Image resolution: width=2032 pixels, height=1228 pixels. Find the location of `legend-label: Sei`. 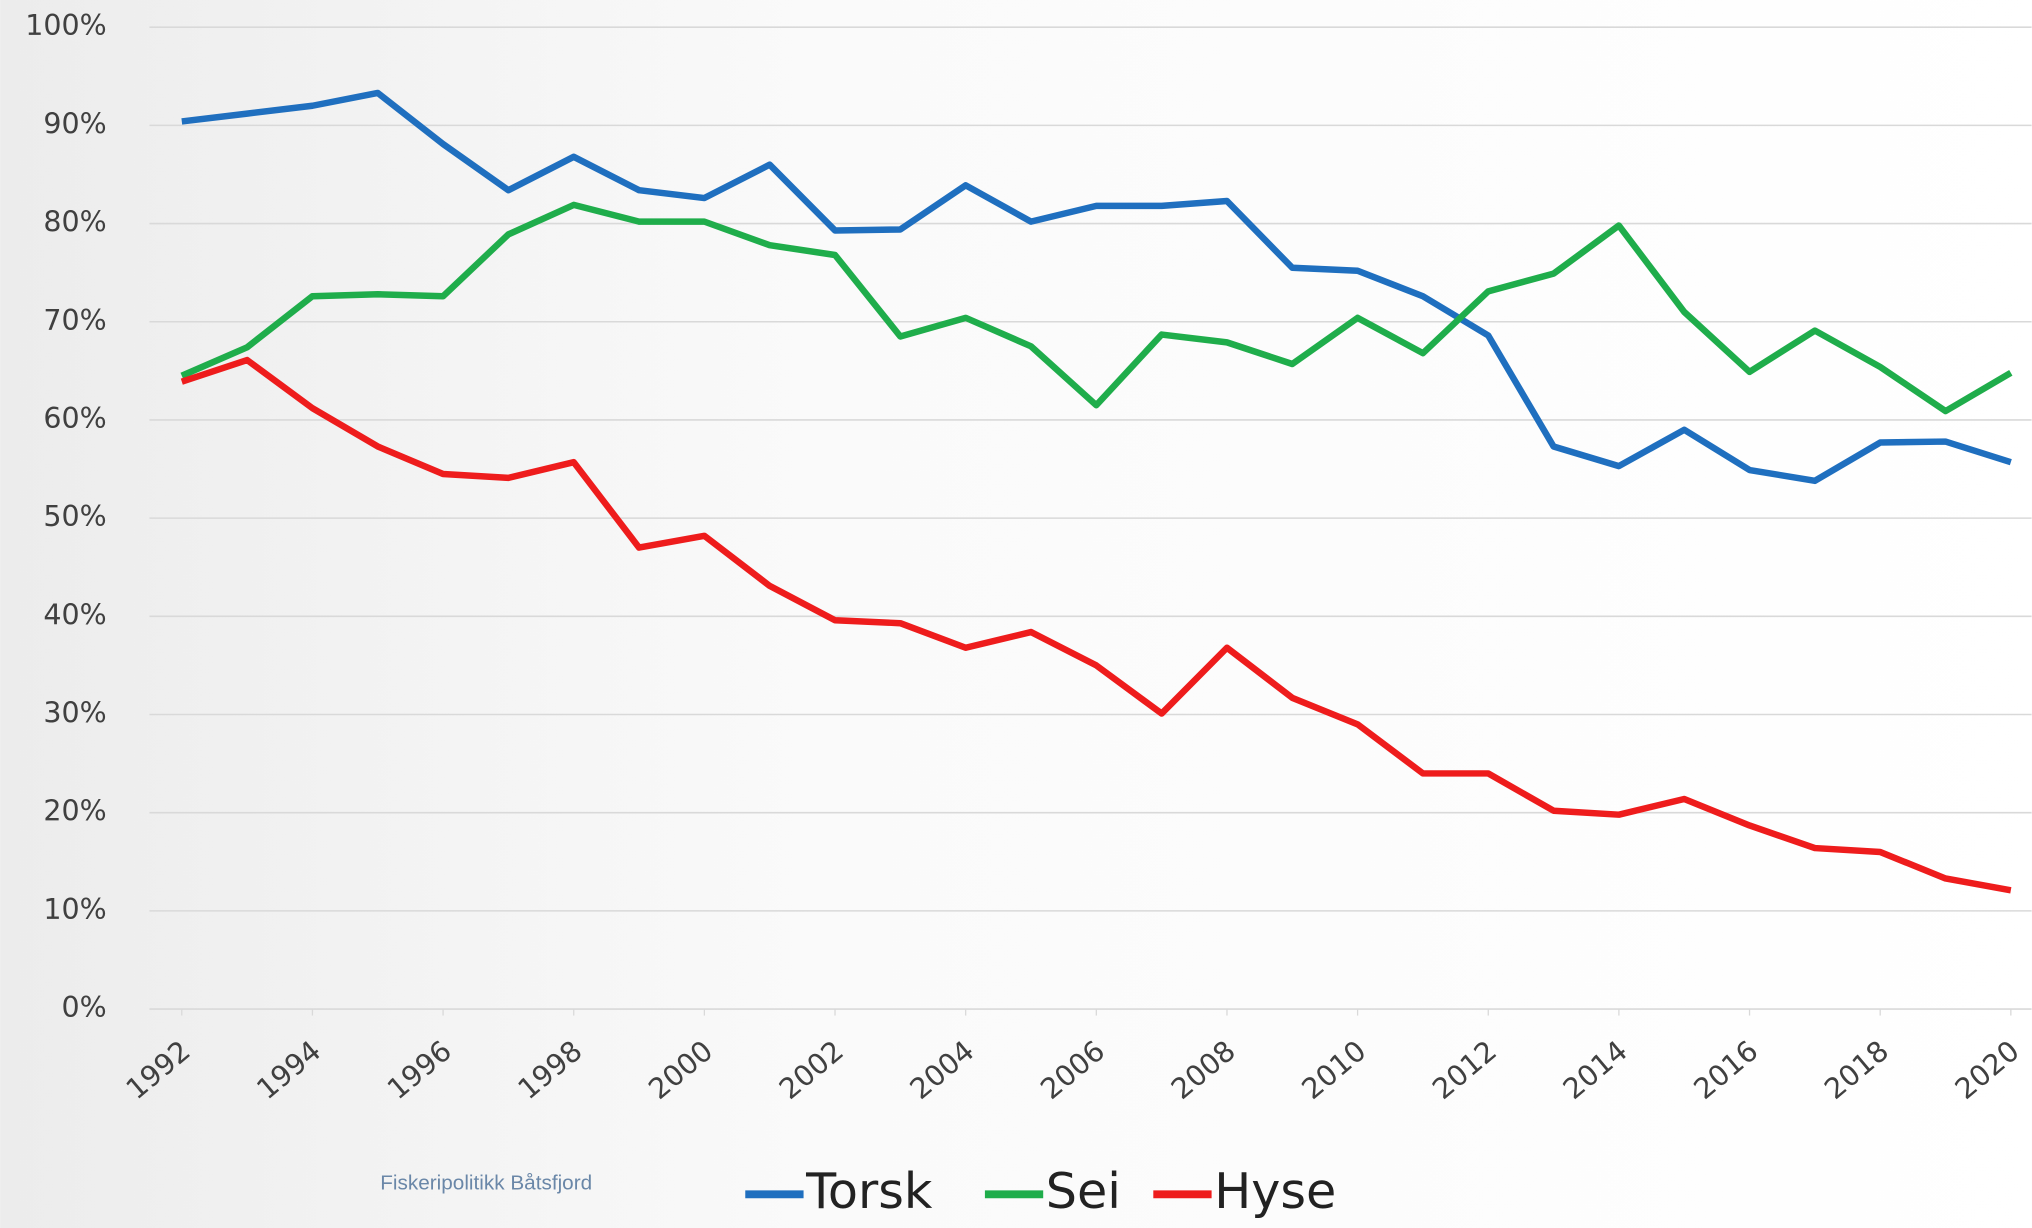

legend-label: Sei is located at coordinates (1083, 1191).